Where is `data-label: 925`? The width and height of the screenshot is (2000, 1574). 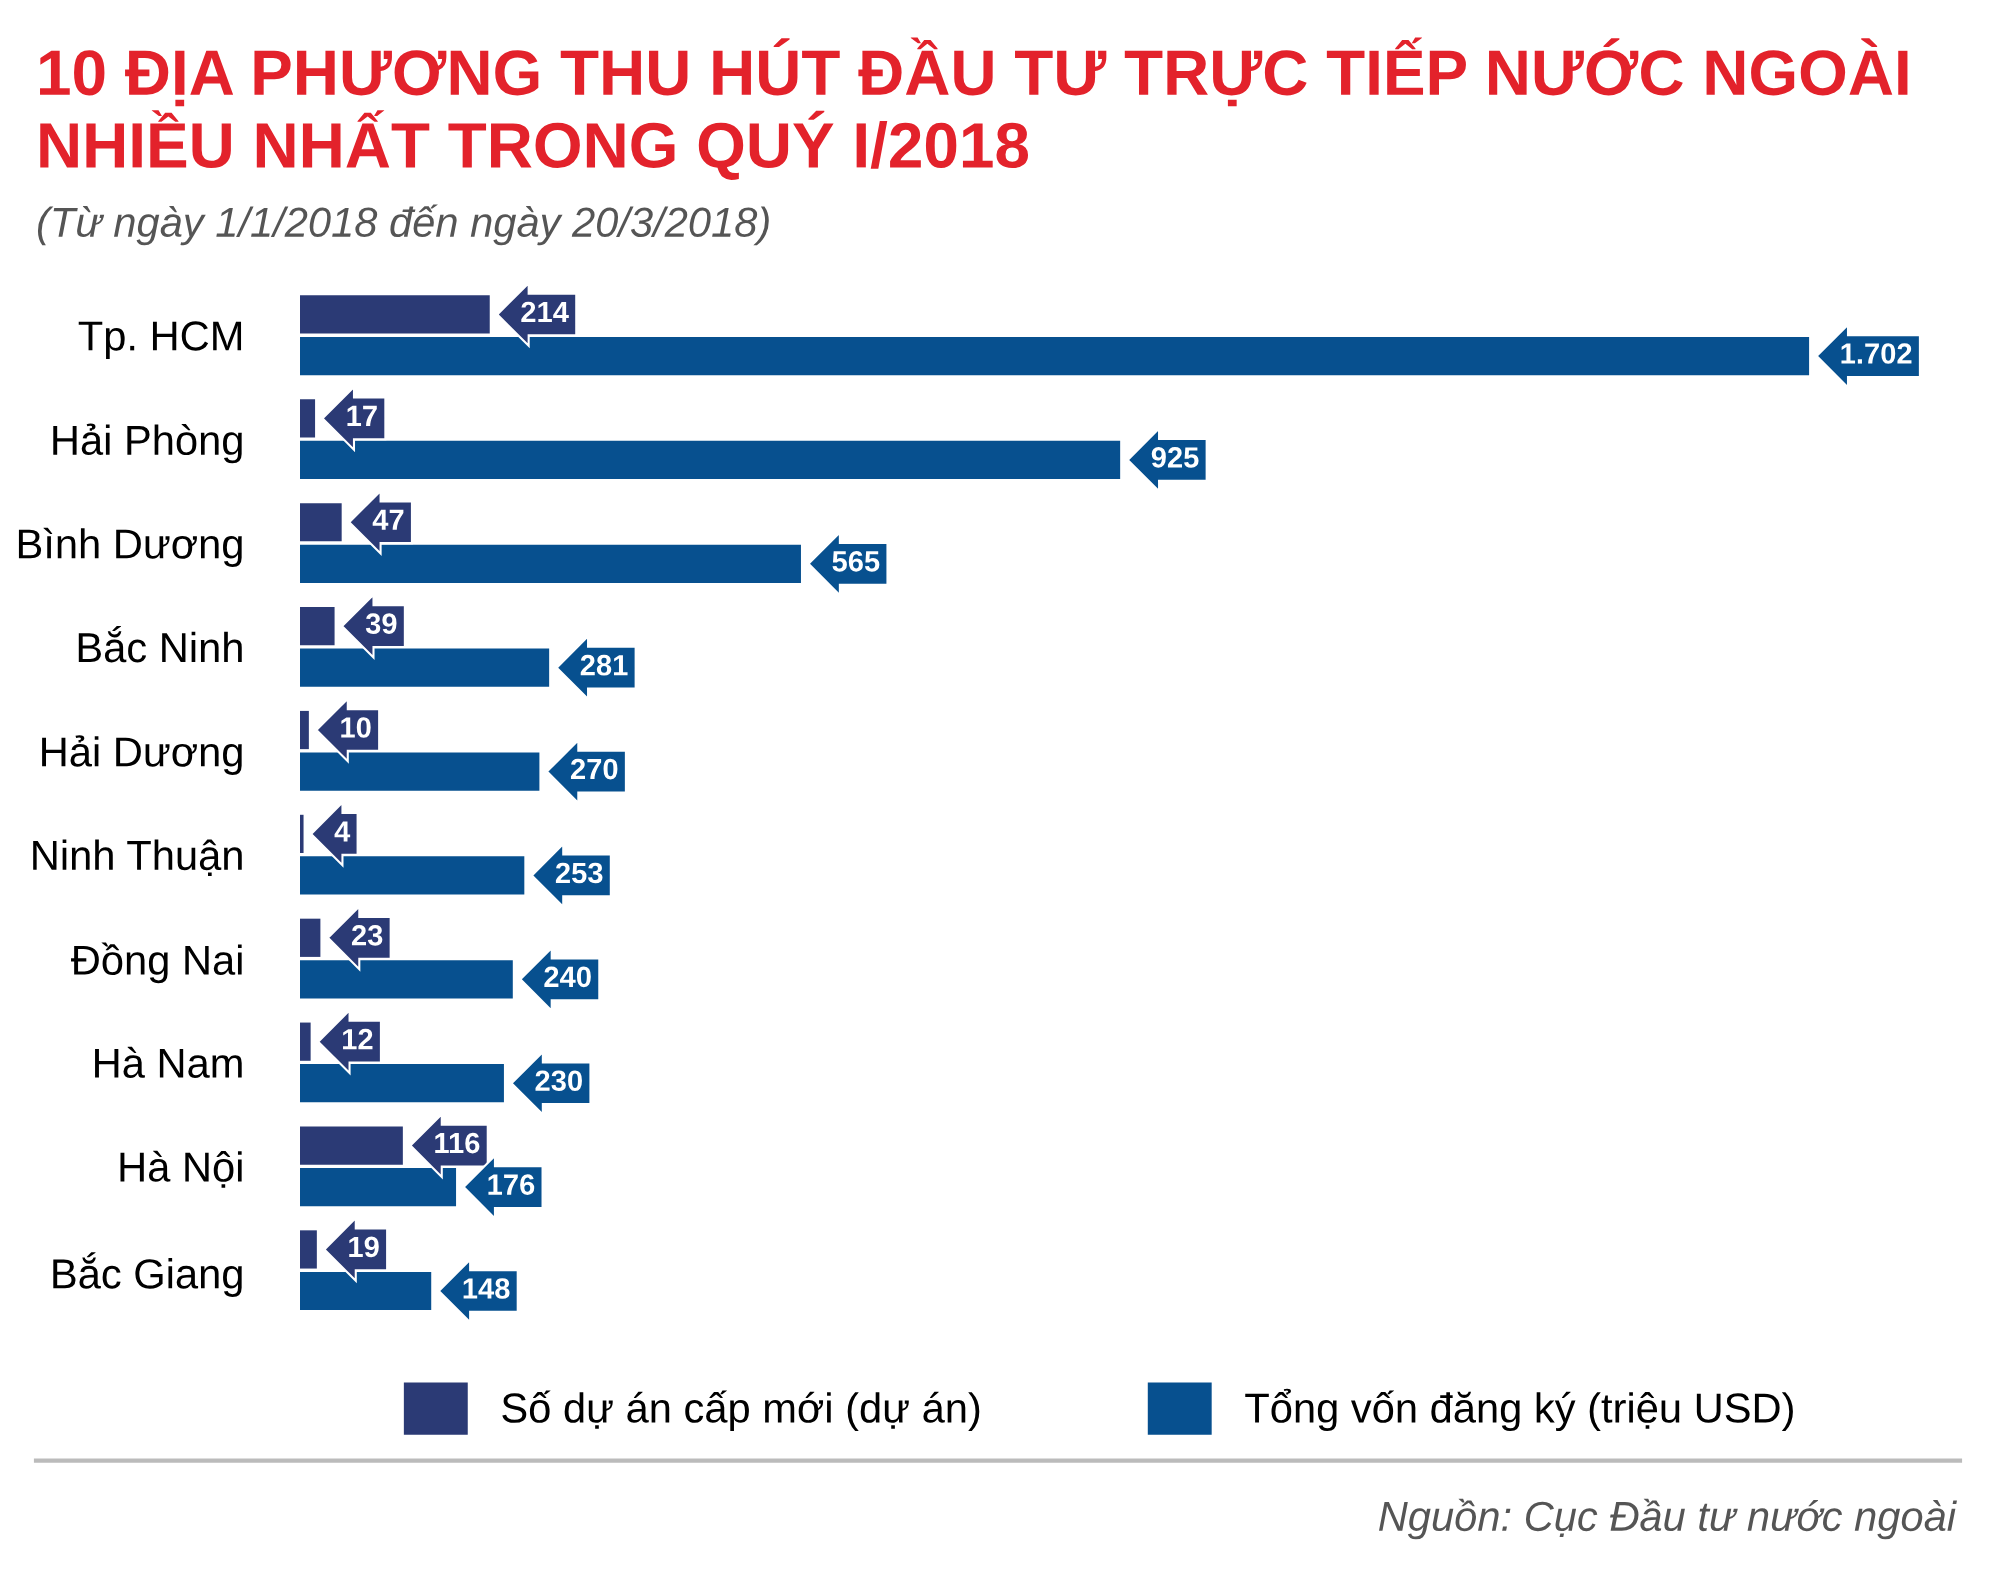
data-label: 925 is located at coordinates (1175, 457).